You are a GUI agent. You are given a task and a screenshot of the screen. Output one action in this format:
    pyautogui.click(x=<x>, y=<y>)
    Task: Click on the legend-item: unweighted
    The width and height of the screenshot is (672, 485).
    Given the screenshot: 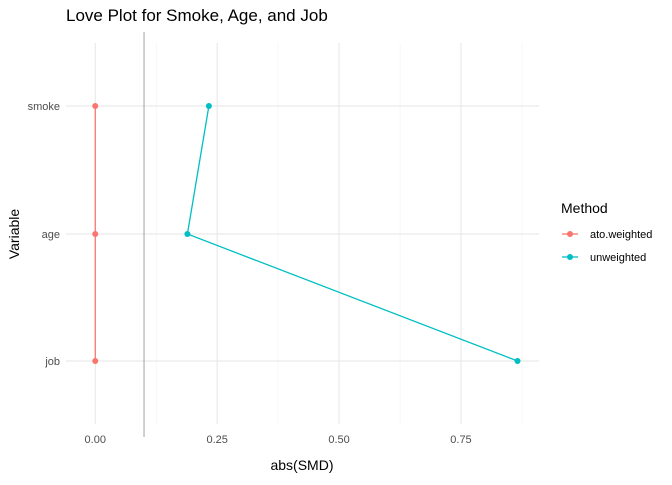 What is the action you would take?
    pyautogui.click(x=604, y=258)
    